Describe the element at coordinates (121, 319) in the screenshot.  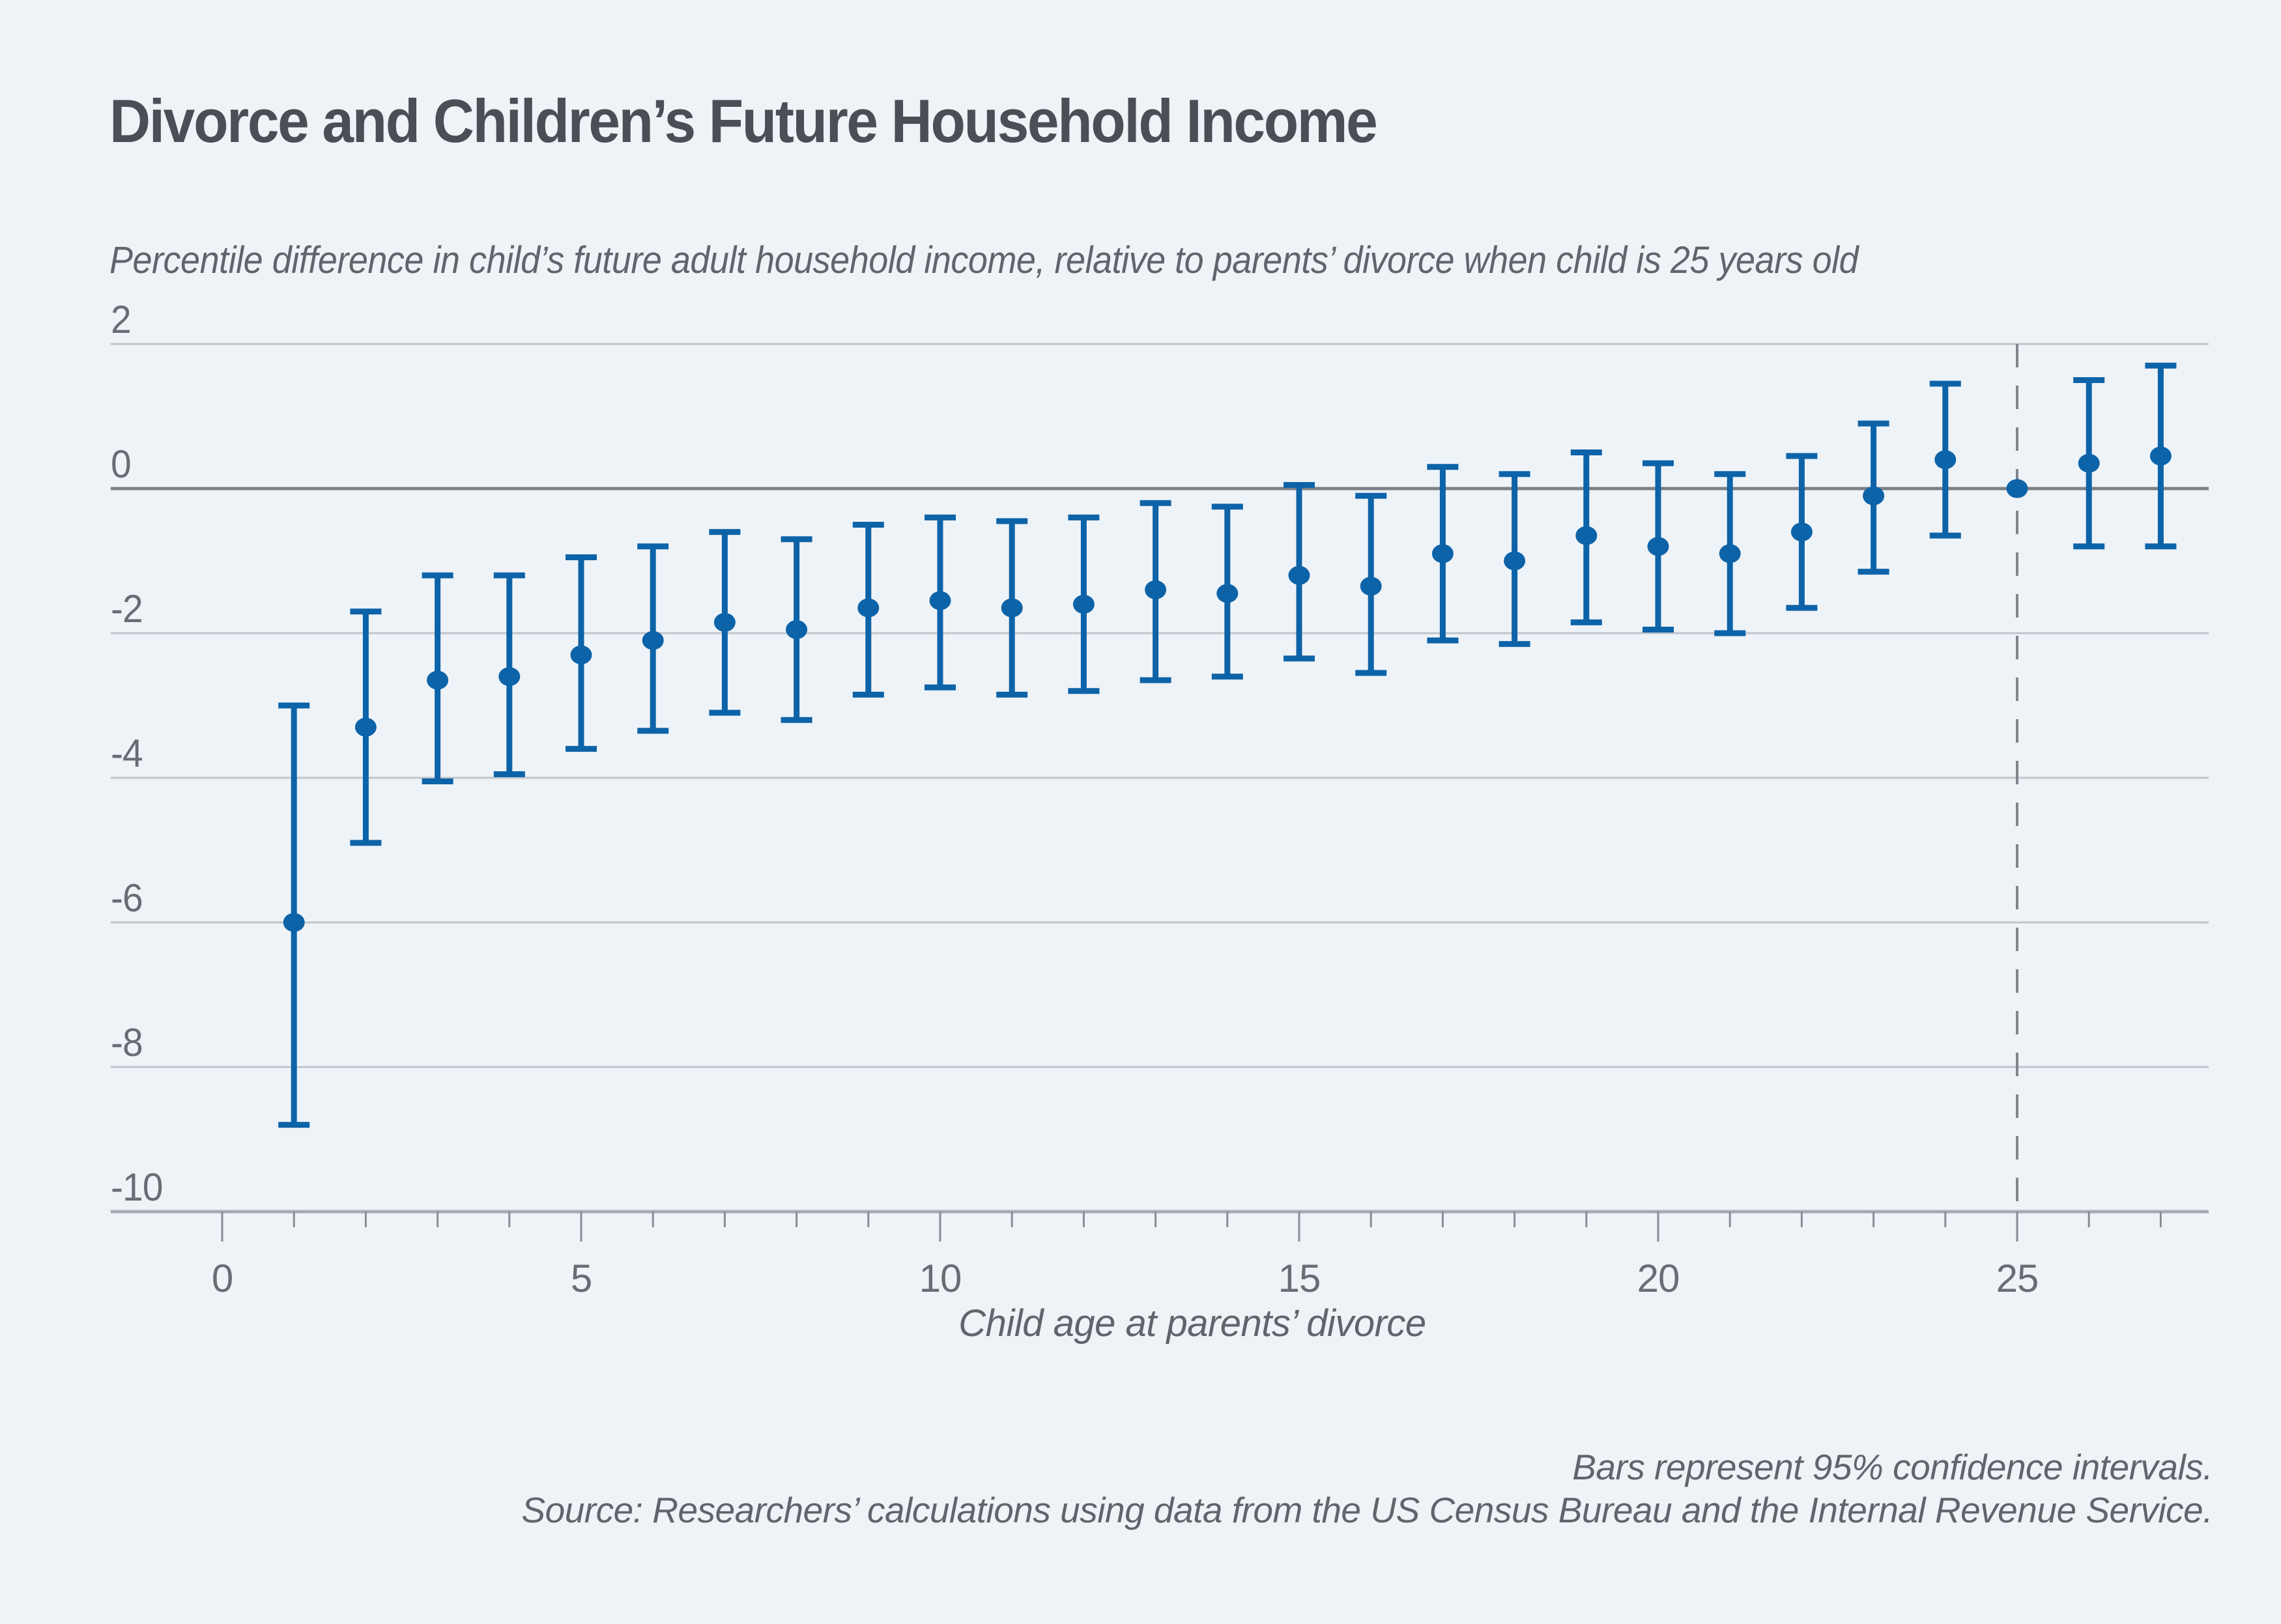
I see `y-tick-label: 2` at that location.